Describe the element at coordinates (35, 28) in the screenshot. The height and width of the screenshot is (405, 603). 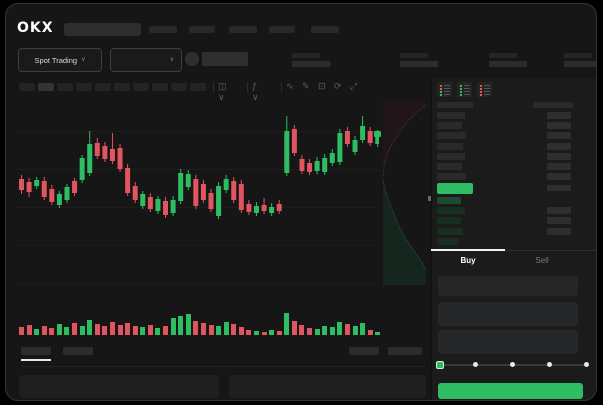
I see `okx-logo: OKX` at that location.